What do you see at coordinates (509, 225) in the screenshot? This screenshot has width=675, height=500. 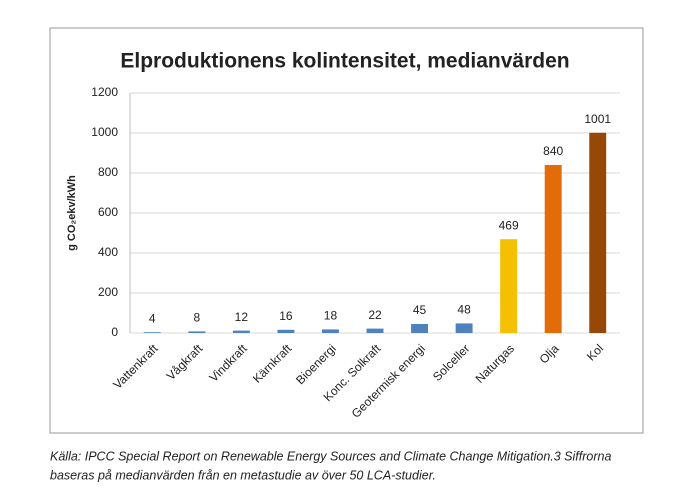 I see `value-label: 469` at bounding box center [509, 225].